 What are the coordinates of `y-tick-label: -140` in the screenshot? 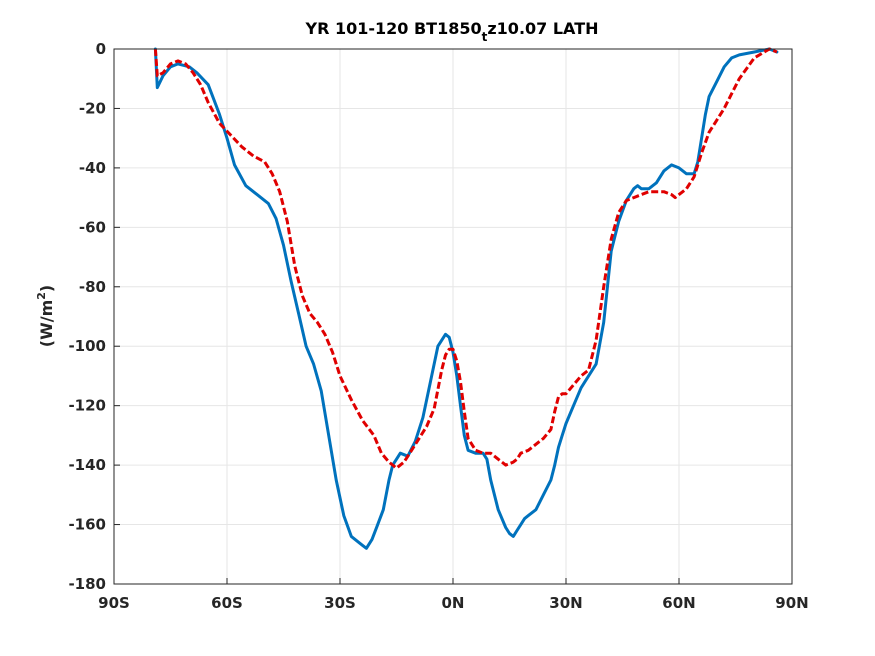 It's located at (87, 465).